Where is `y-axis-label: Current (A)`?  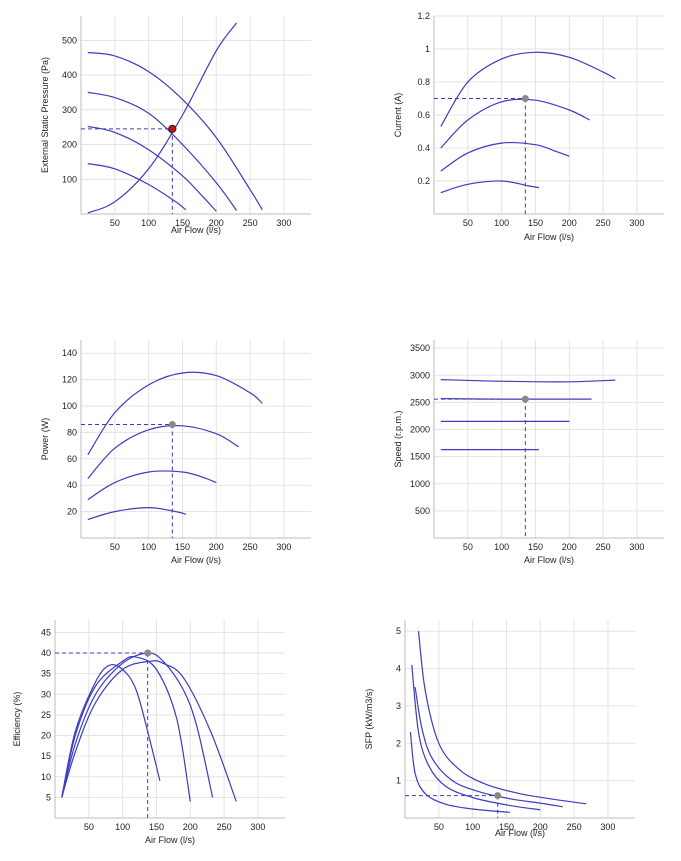
y-axis-label: Current (A) is located at coordinates (398, 115).